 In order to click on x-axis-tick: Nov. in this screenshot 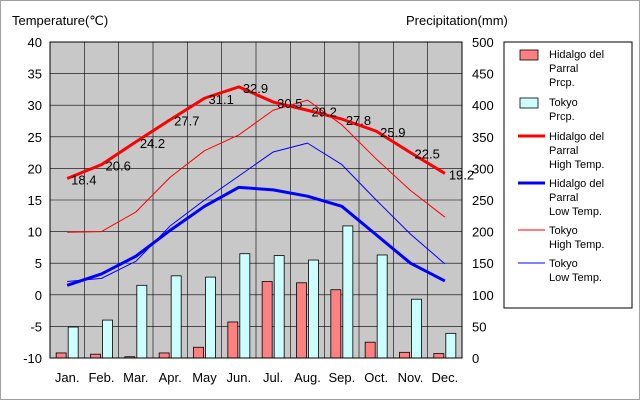, I will do `click(411, 377)`.